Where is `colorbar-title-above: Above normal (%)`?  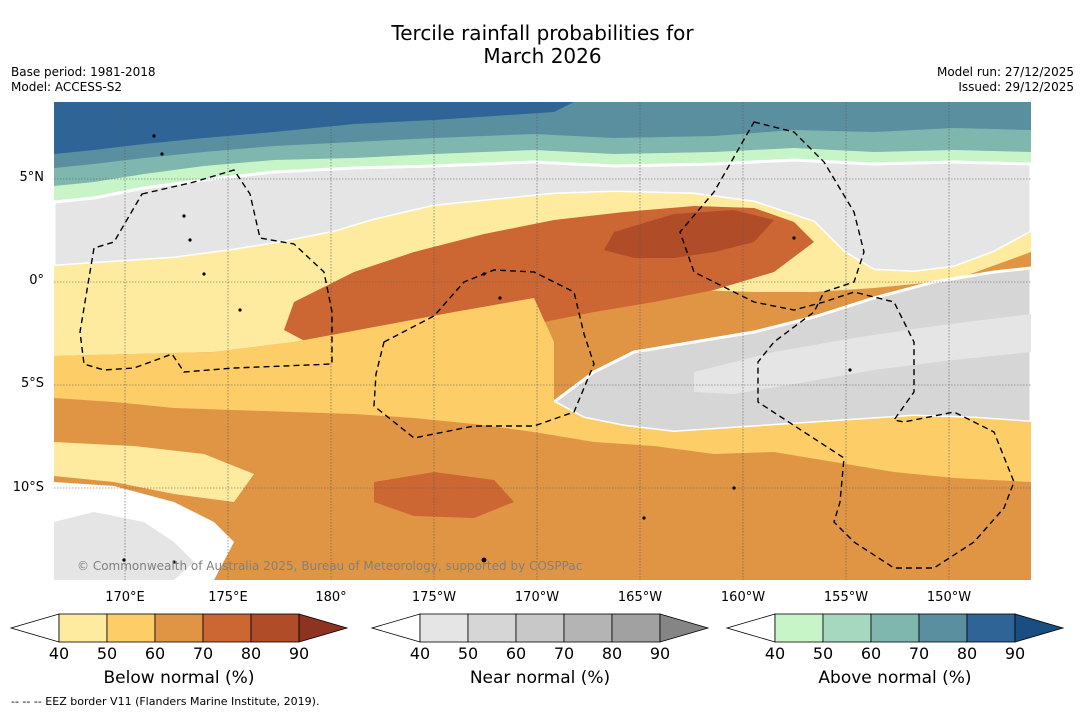 colorbar-title-above: Above normal (%) is located at coordinates (895, 678).